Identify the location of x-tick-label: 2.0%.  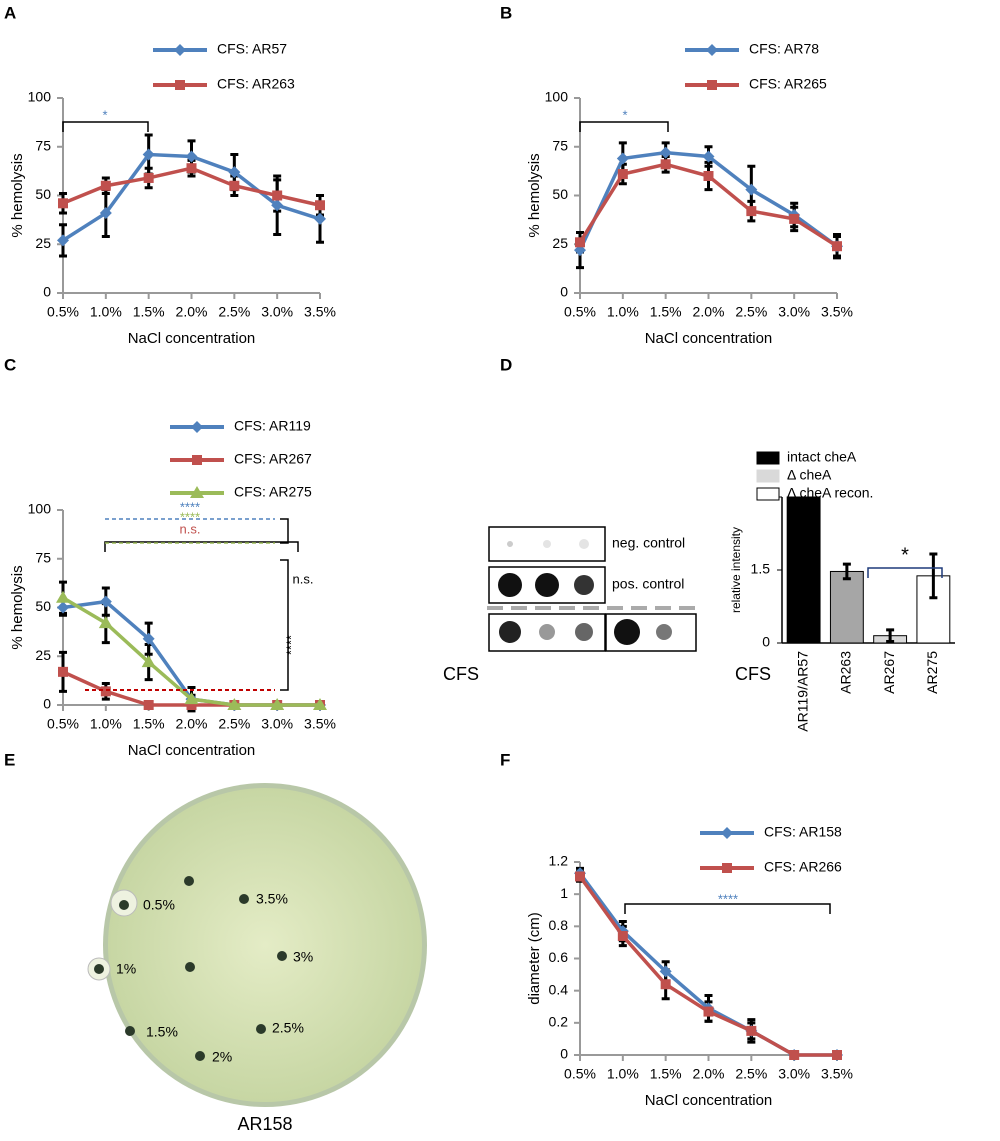
(192, 312).